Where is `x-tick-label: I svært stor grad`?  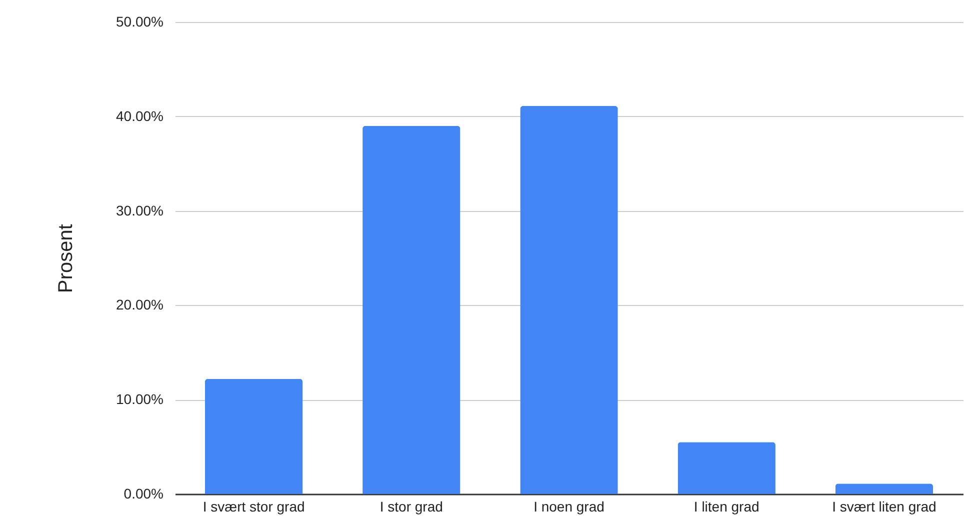
x-tick-label: I svært stor grad is located at coordinates (253, 506).